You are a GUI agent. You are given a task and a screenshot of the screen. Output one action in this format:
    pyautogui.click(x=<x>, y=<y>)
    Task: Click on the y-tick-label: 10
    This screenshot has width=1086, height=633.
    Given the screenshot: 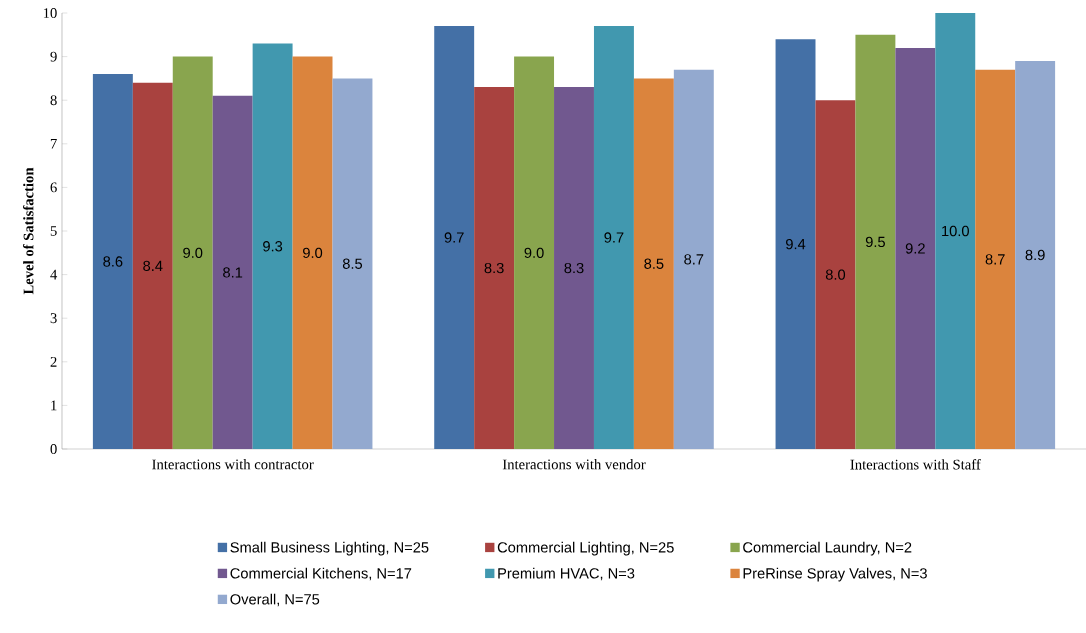 What is the action you would take?
    pyautogui.click(x=50, y=13)
    